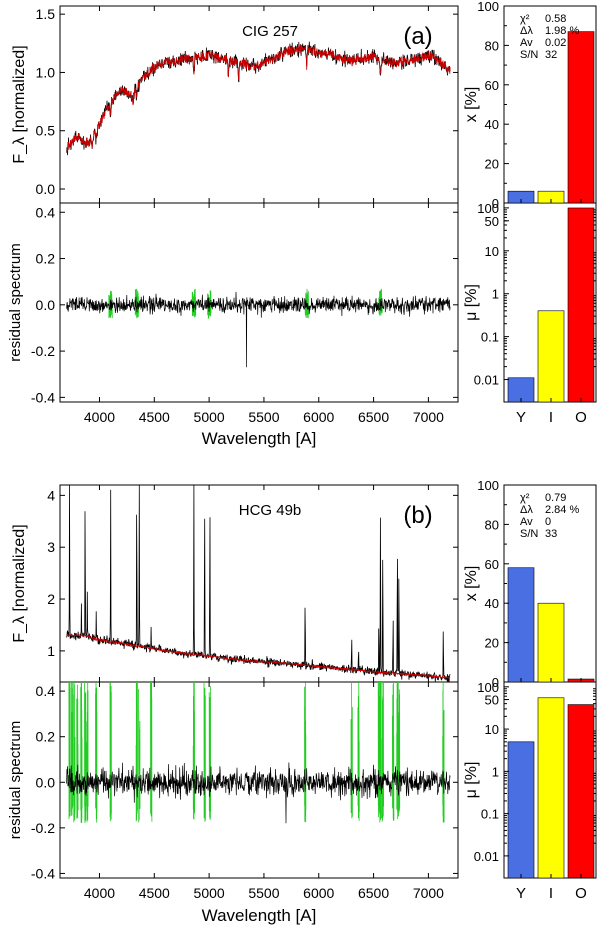 This screenshot has width=600, height=931. What do you see at coordinates (51, 599) in the screenshot?
I see `spectrum-ytick-label: 2` at bounding box center [51, 599].